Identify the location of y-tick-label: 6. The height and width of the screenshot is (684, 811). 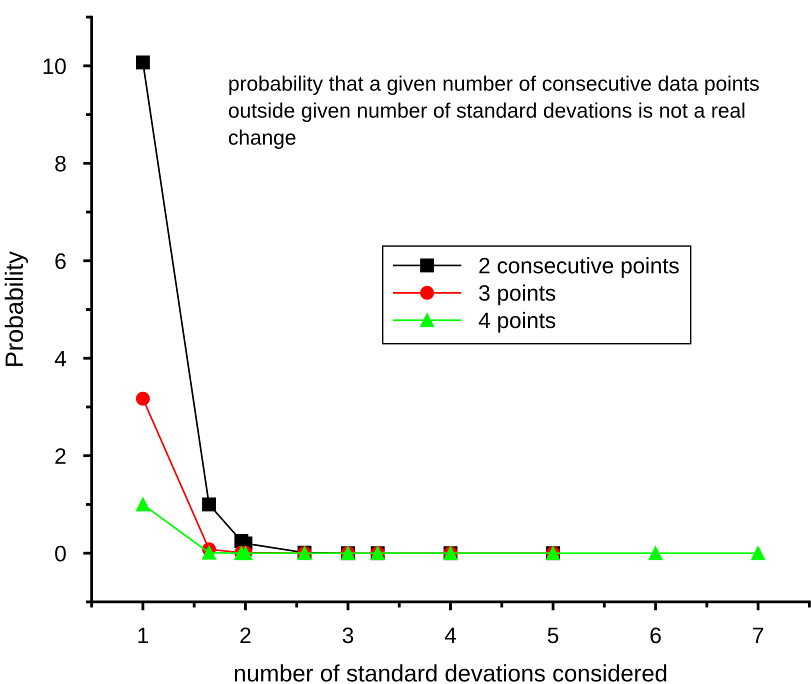
(60, 261).